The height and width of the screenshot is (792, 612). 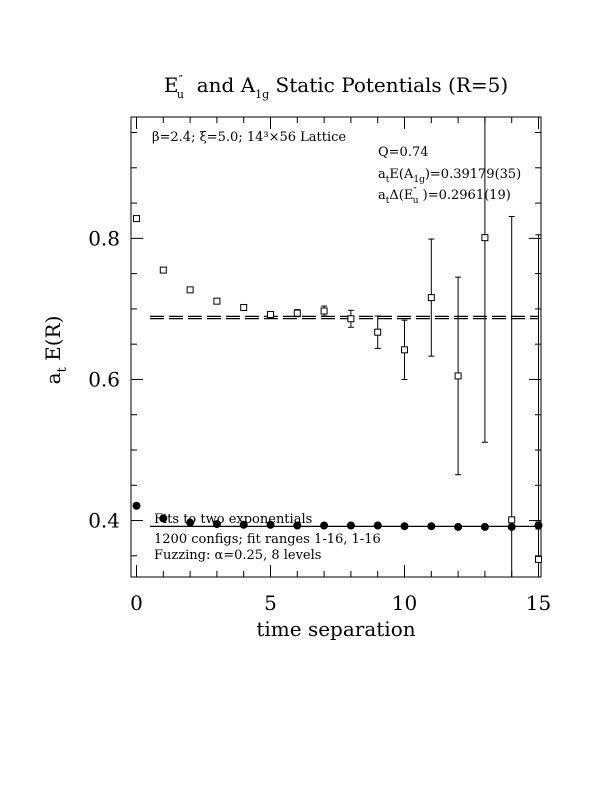 I want to click on fit-q: Q=0.74, so click(x=403, y=152).